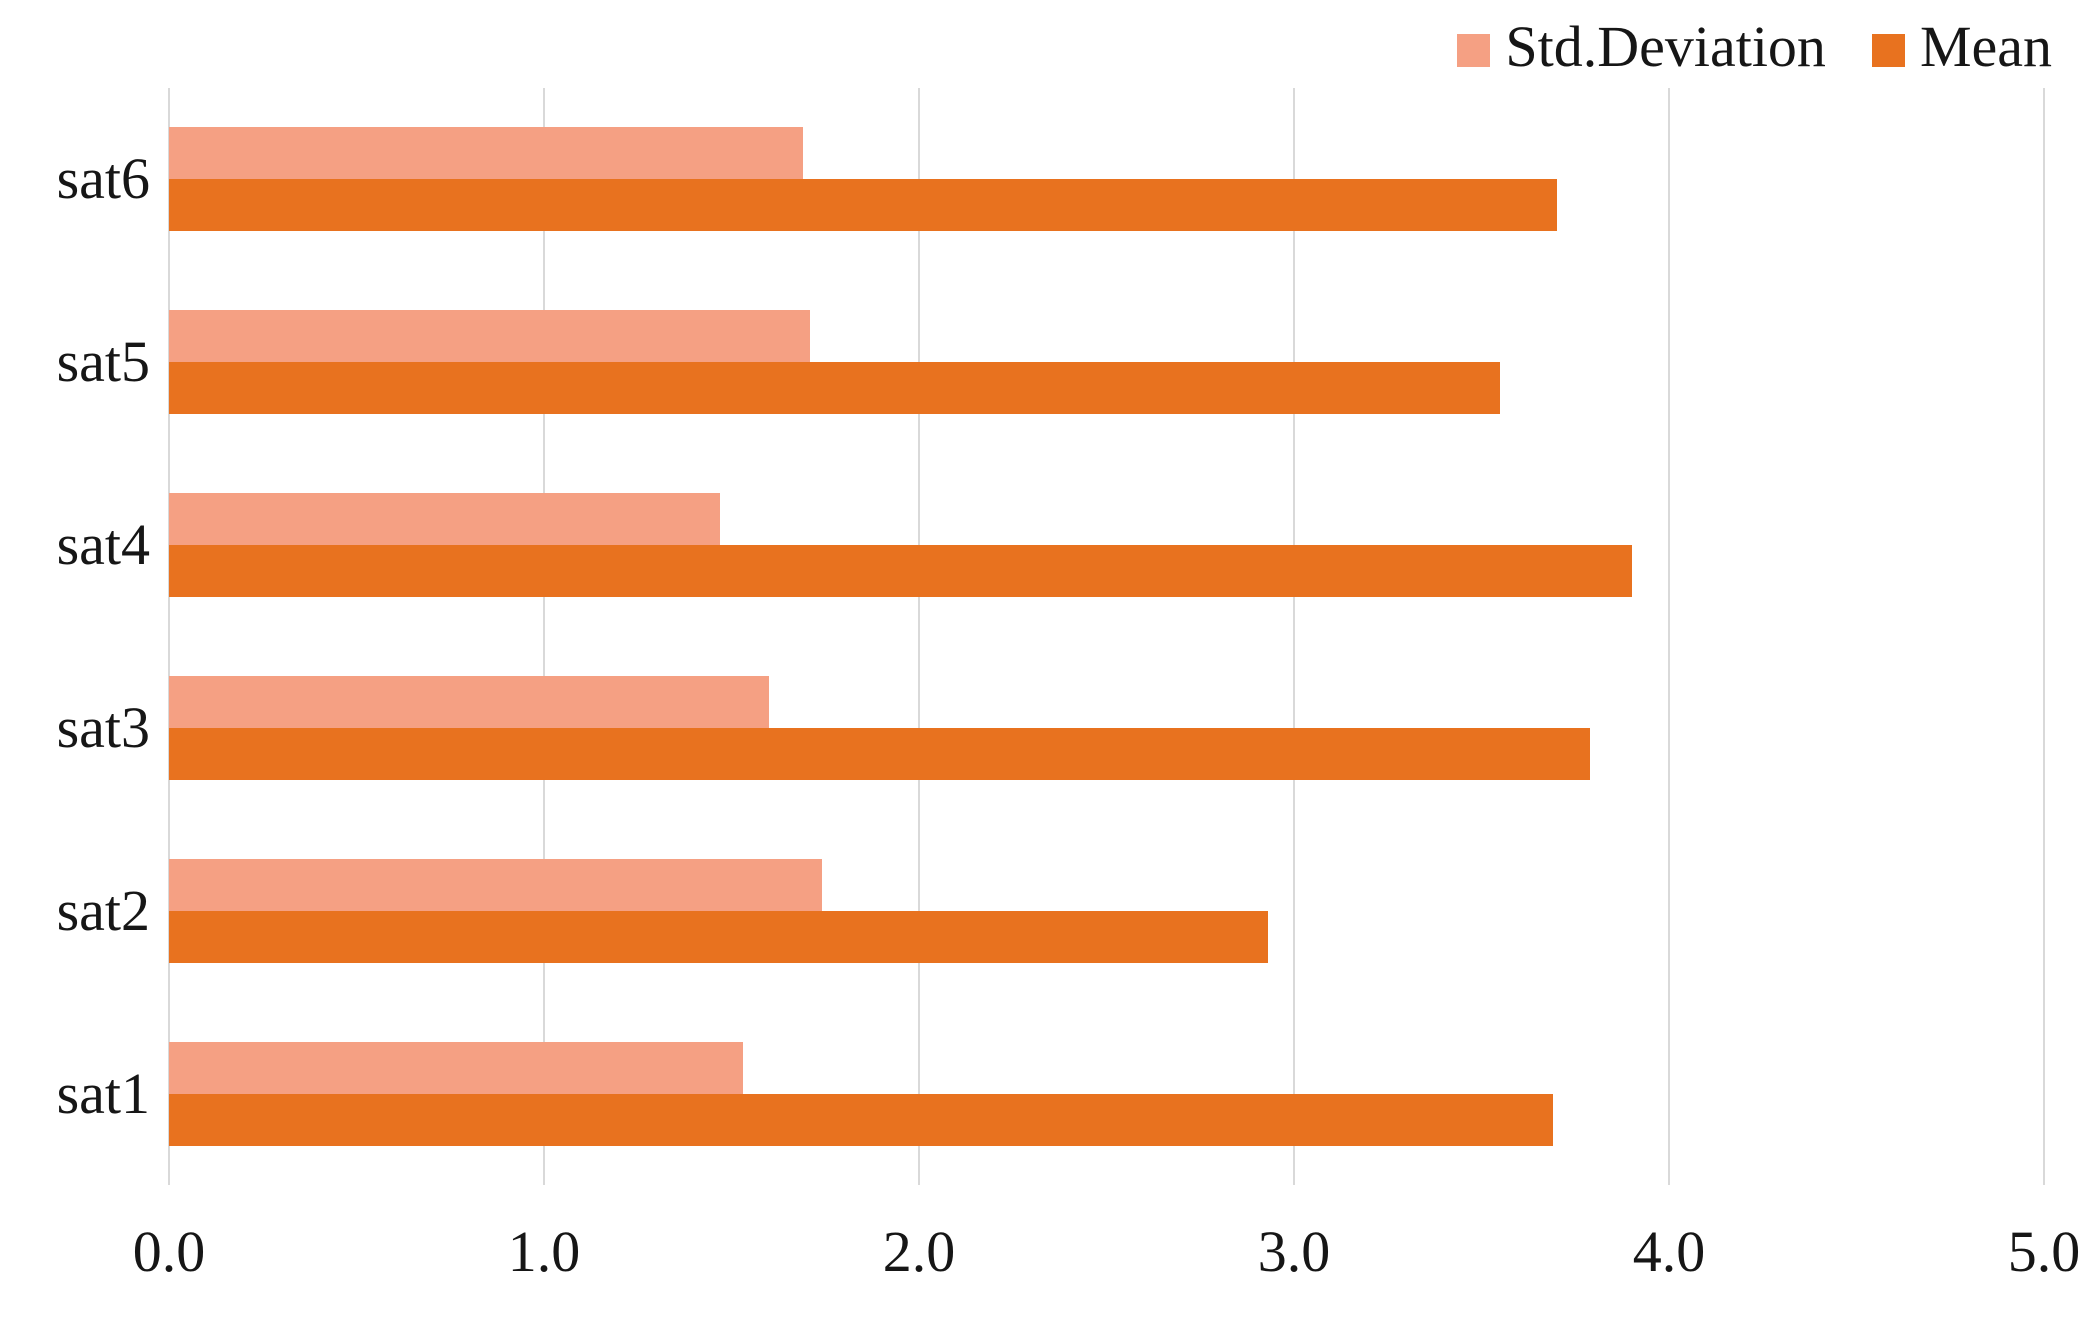 The height and width of the screenshot is (1332, 2092). Describe the element at coordinates (486, 153) in the screenshot. I see `bar-sat6-std-deviation` at that location.